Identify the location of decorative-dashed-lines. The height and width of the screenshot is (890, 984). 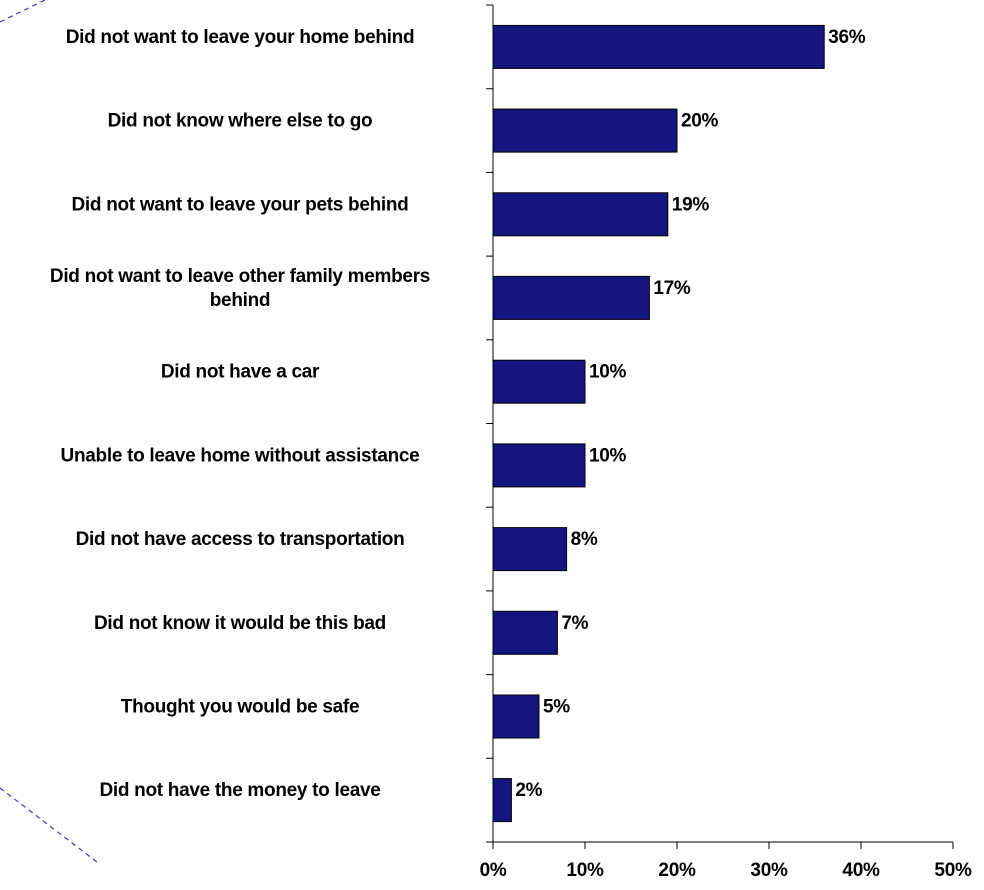
(49, 431).